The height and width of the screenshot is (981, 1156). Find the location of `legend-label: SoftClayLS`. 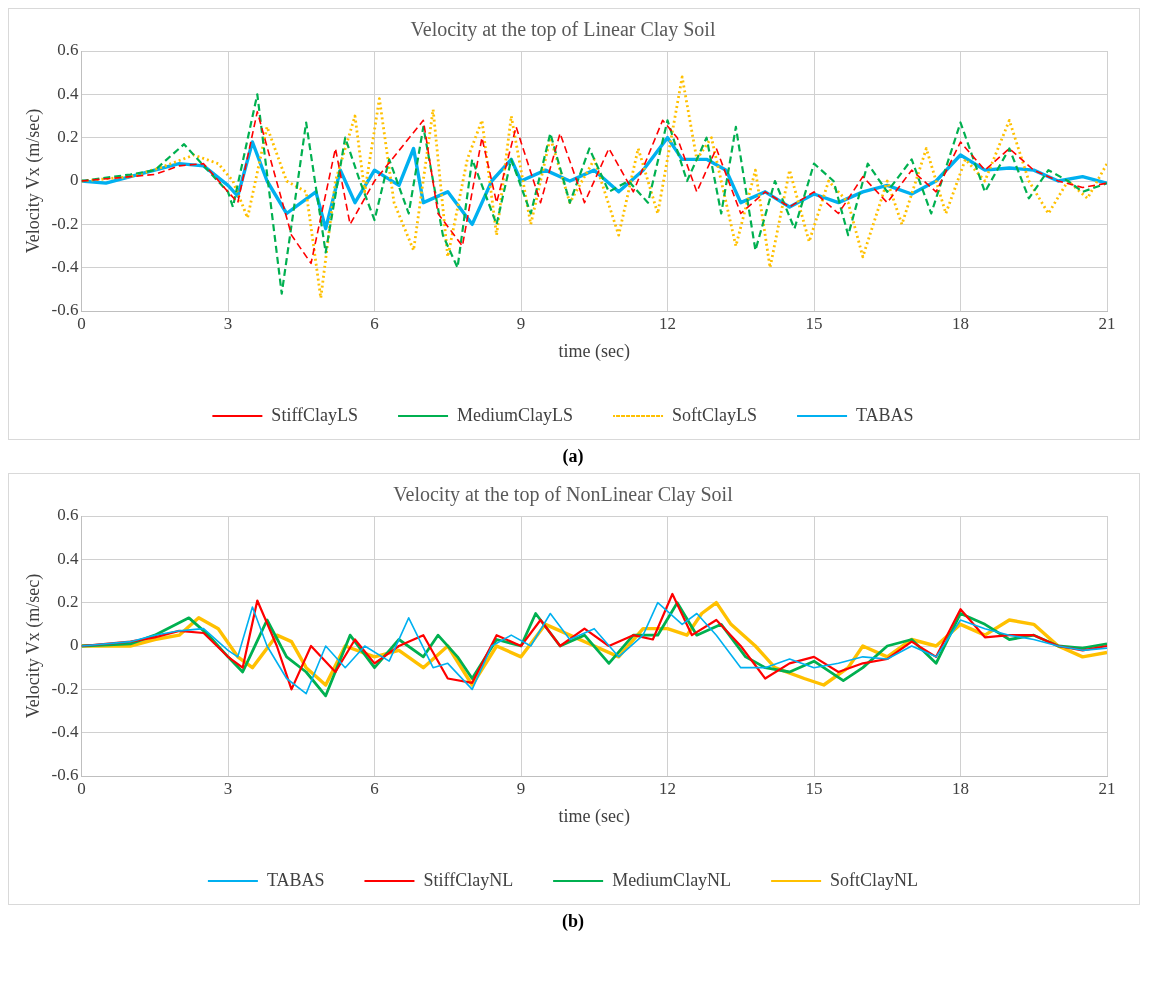

legend-label: SoftClayLS is located at coordinates (715, 414).